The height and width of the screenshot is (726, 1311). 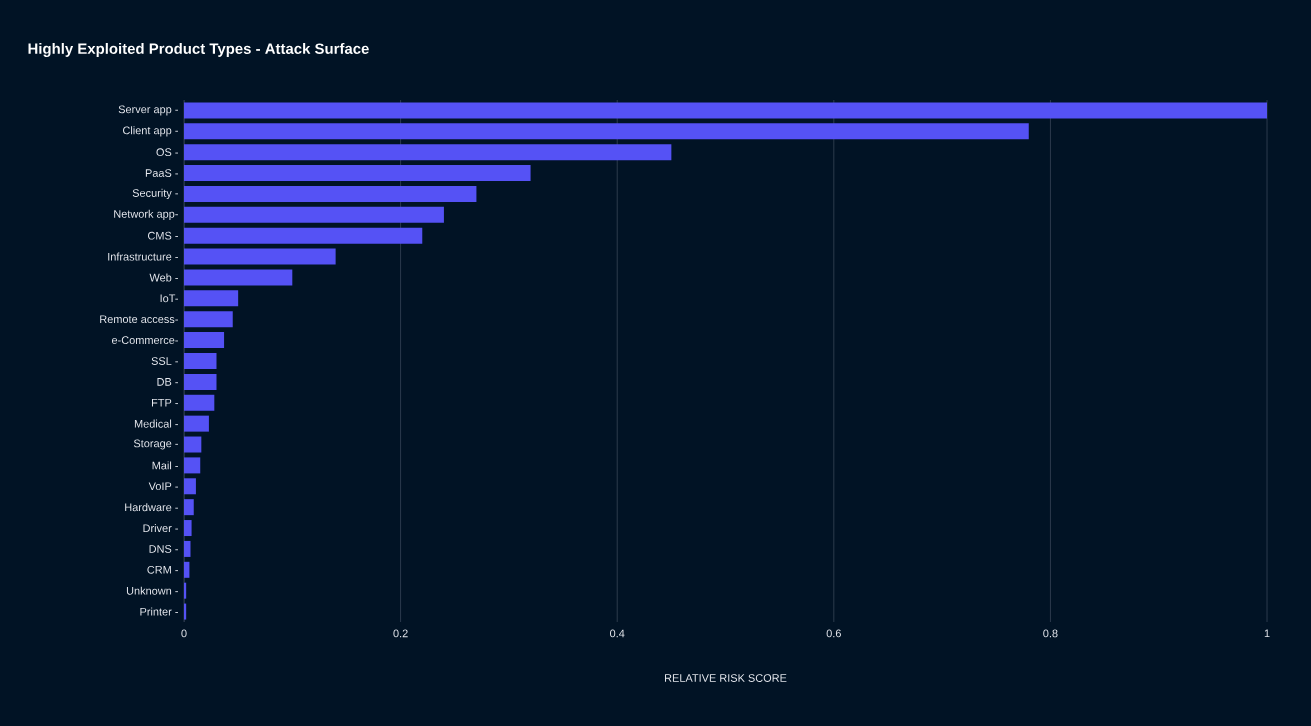 I want to click on x-tick-label: 0.4, so click(x=617, y=633).